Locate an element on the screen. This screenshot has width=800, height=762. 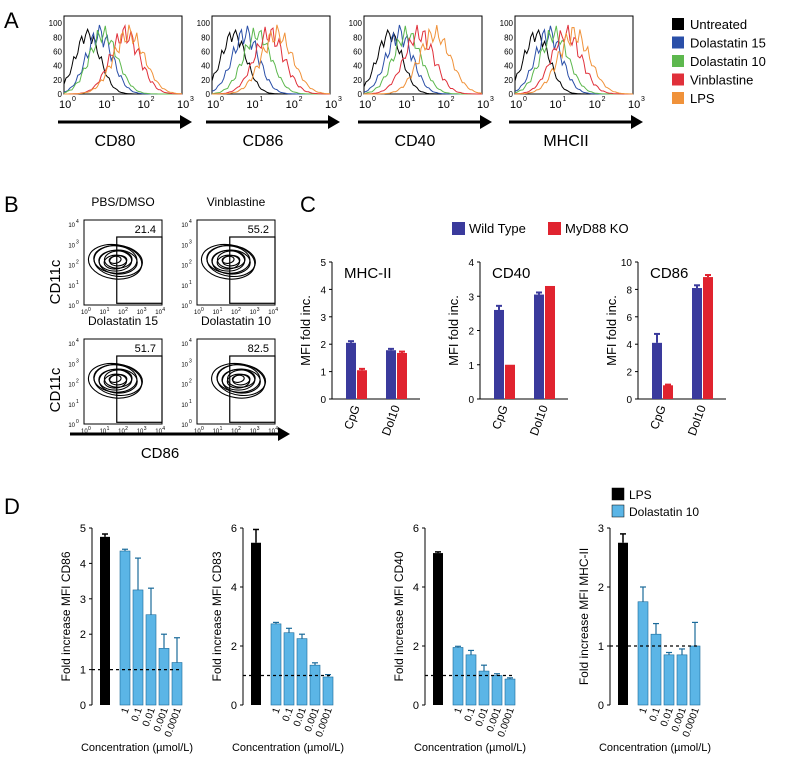
bar-chart-cd86: 0 2 4 6 8 10 MFI fold inc. CD86 CpG Dol10 is located at coordinates (665, 347).